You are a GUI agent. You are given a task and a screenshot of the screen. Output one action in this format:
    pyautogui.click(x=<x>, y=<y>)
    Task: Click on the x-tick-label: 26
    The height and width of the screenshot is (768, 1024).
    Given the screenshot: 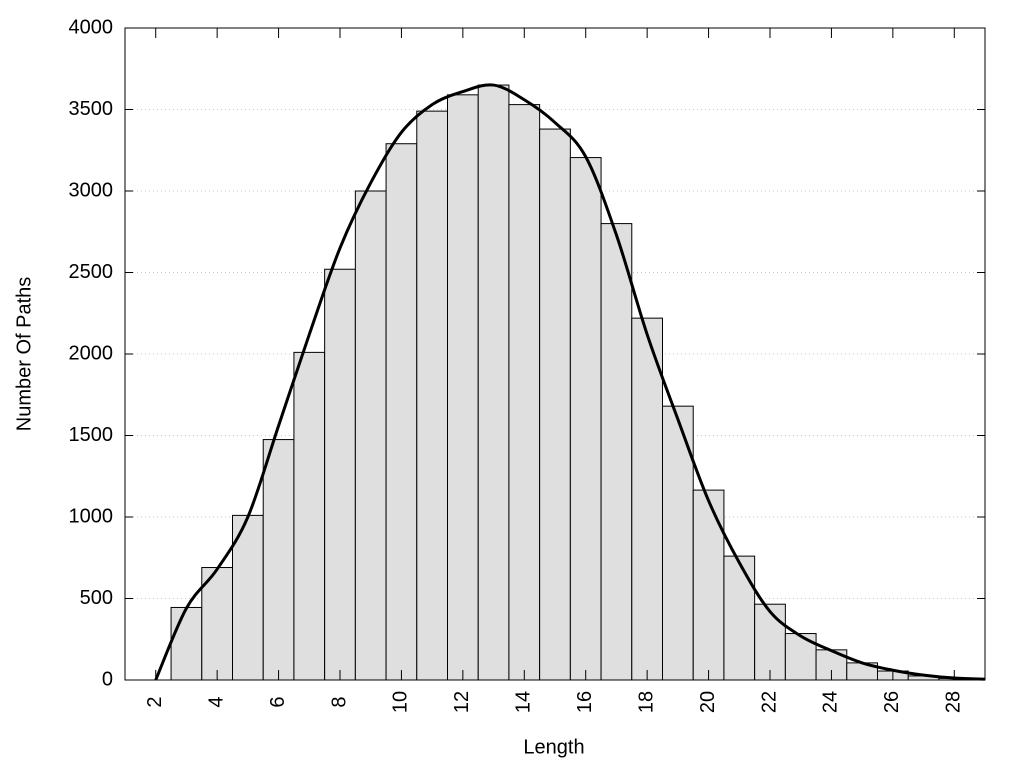 What is the action you would take?
    pyautogui.click(x=892, y=702)
    